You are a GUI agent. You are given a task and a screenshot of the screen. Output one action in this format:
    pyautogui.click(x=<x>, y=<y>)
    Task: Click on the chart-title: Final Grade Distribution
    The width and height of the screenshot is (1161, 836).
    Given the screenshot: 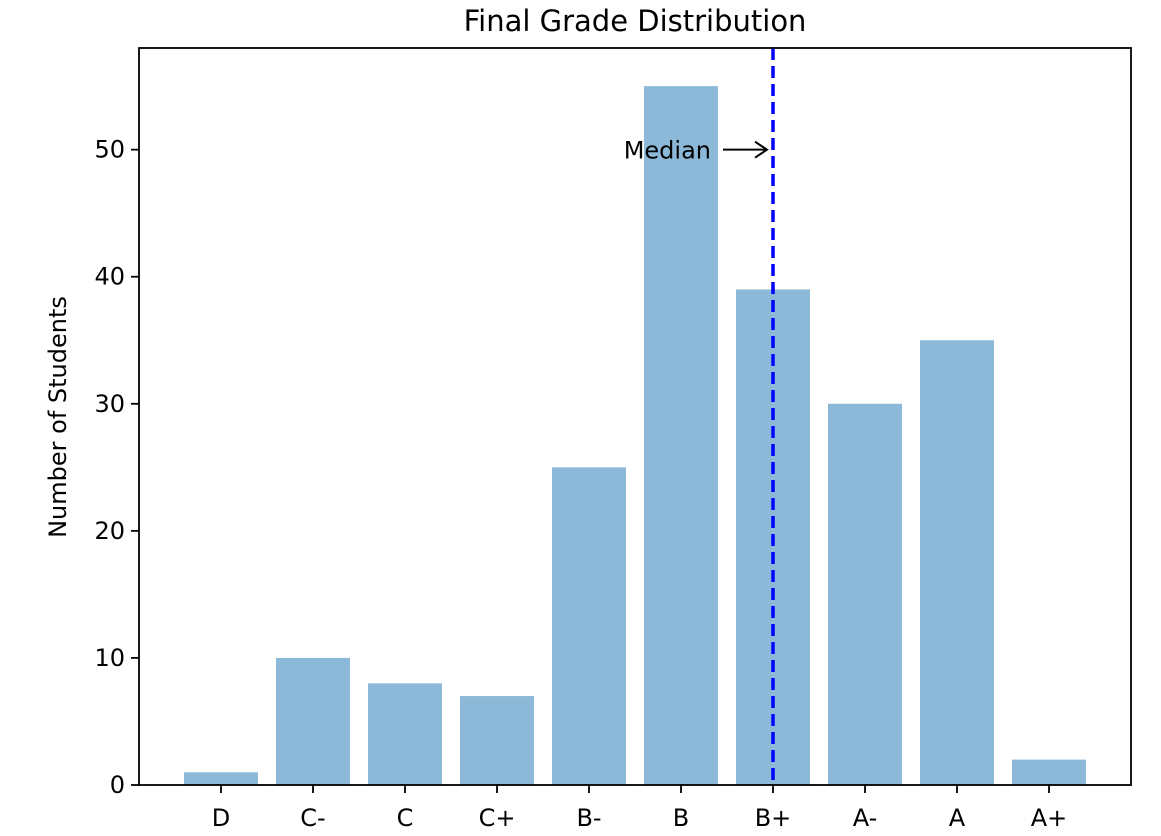 What is the action you would take?
    pyautogui.click(x=635, y=21)
    